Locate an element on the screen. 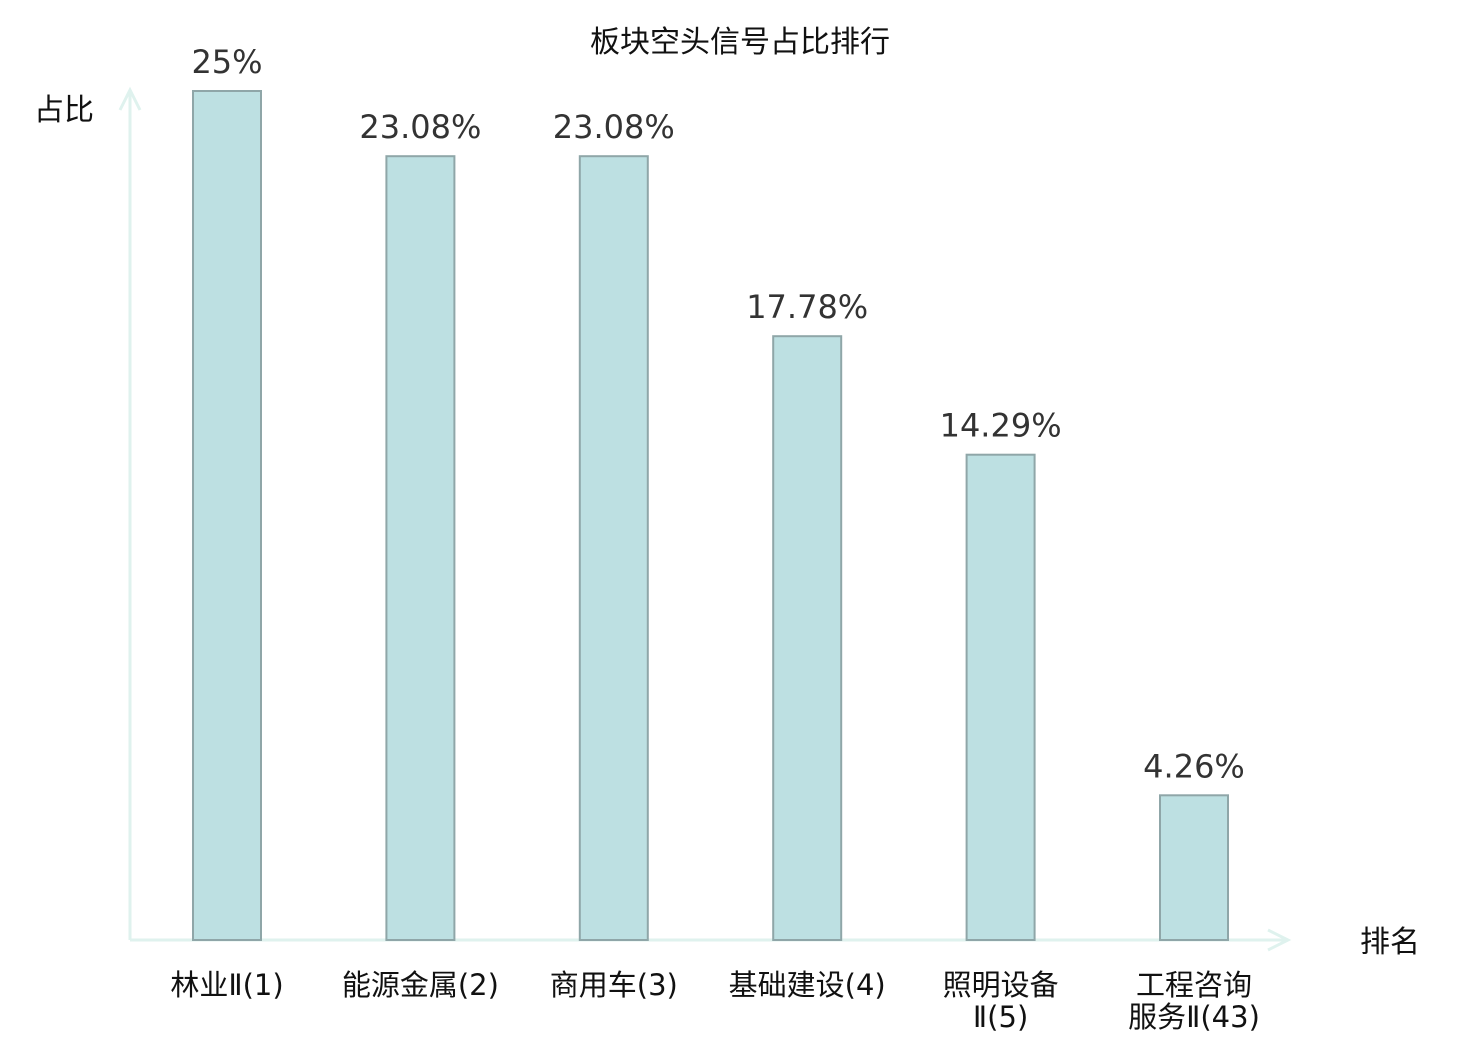 The image size is (1480, 1040). value-label: 4.26% is located at coordinates (1194, 766).